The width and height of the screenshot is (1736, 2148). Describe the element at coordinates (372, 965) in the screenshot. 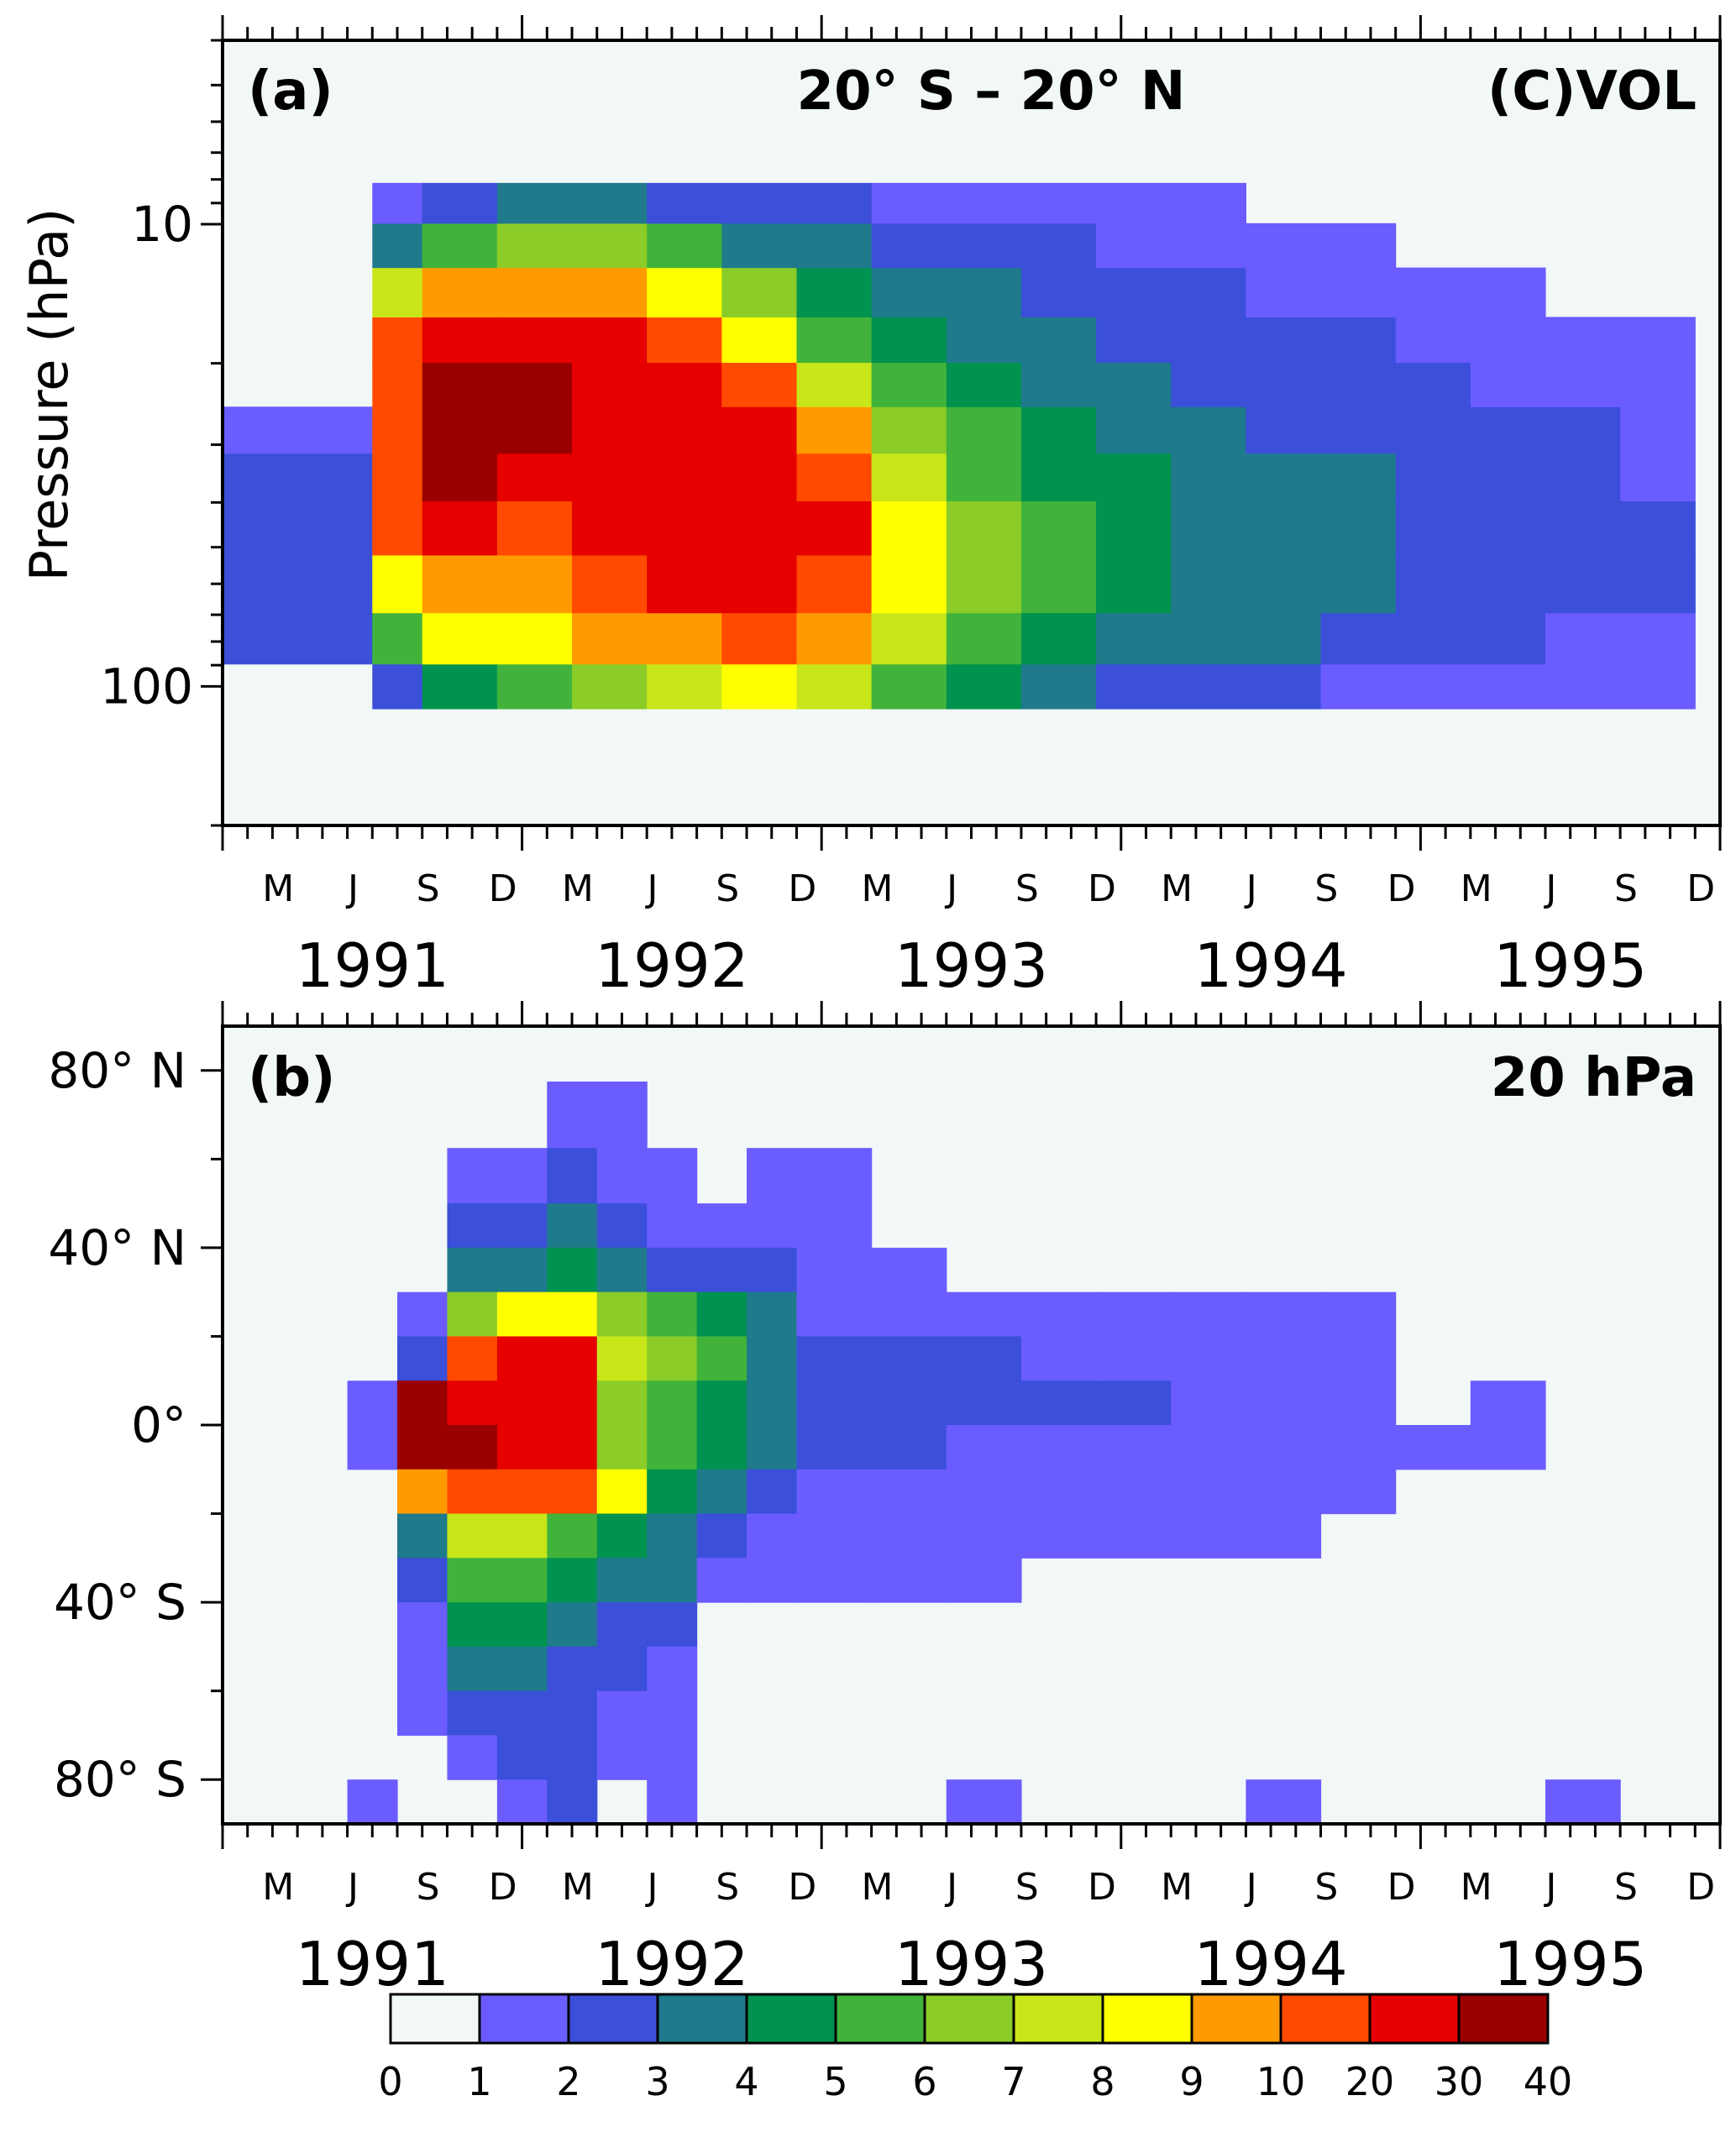

I see `x-year-label: 1991` at that location.